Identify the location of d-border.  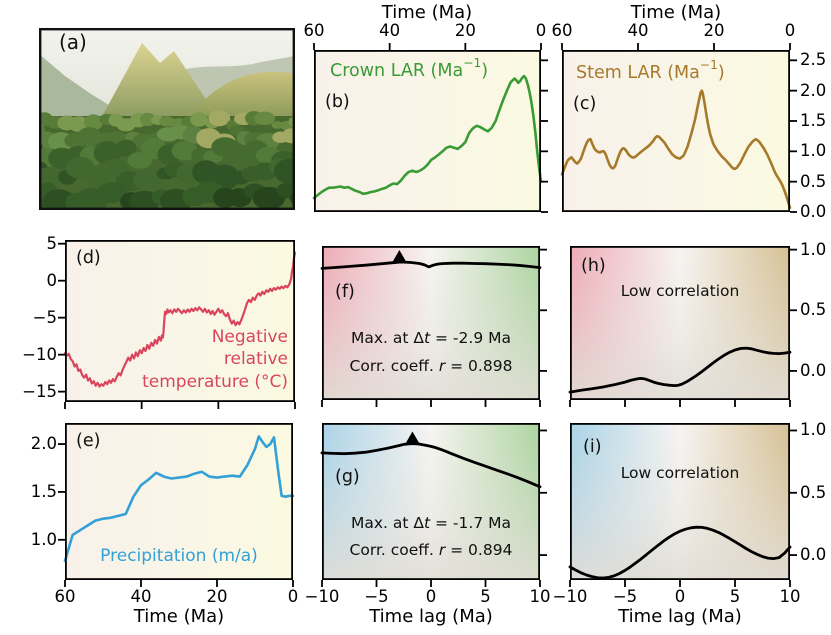
(179, 320).